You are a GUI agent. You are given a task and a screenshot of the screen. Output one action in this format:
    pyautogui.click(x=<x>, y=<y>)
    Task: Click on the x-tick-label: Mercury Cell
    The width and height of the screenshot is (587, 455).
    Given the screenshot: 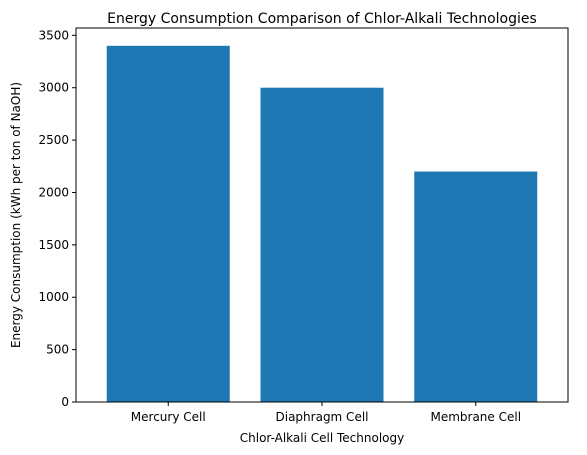 What is the action you would take?
    pyautogui.click(x=168, y=417)
    